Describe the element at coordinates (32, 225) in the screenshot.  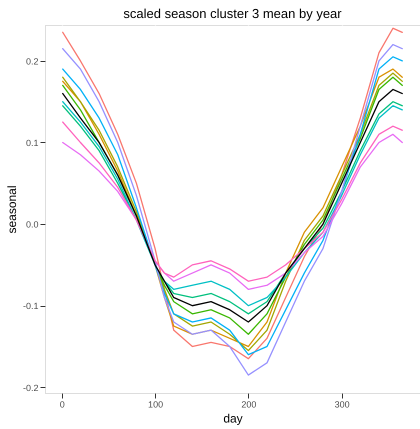
I see `y-tick-label: 0.0` at that location.